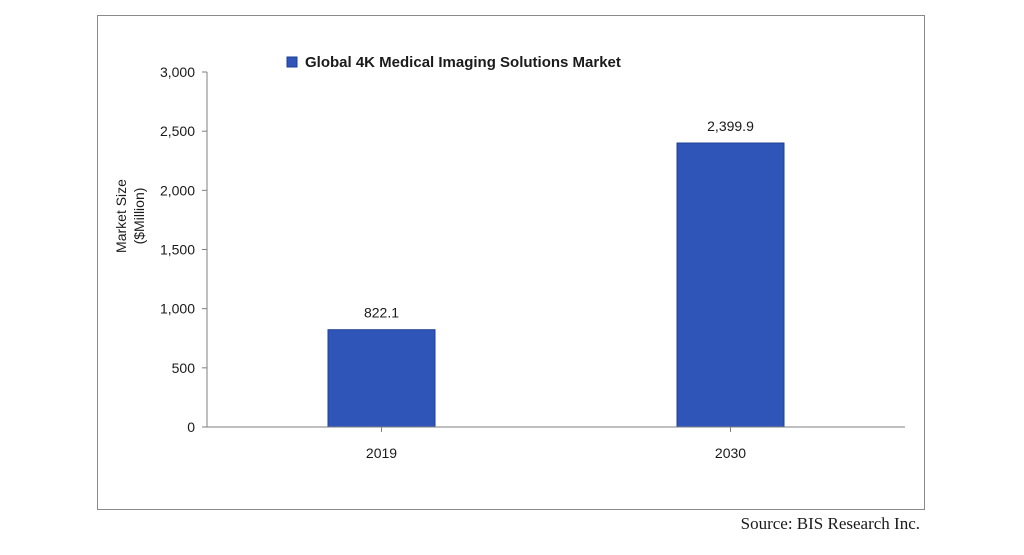  Describe the element at coordinates (177, 131) in the screenshot. I see `y-tick-label: 2,500` at that location.